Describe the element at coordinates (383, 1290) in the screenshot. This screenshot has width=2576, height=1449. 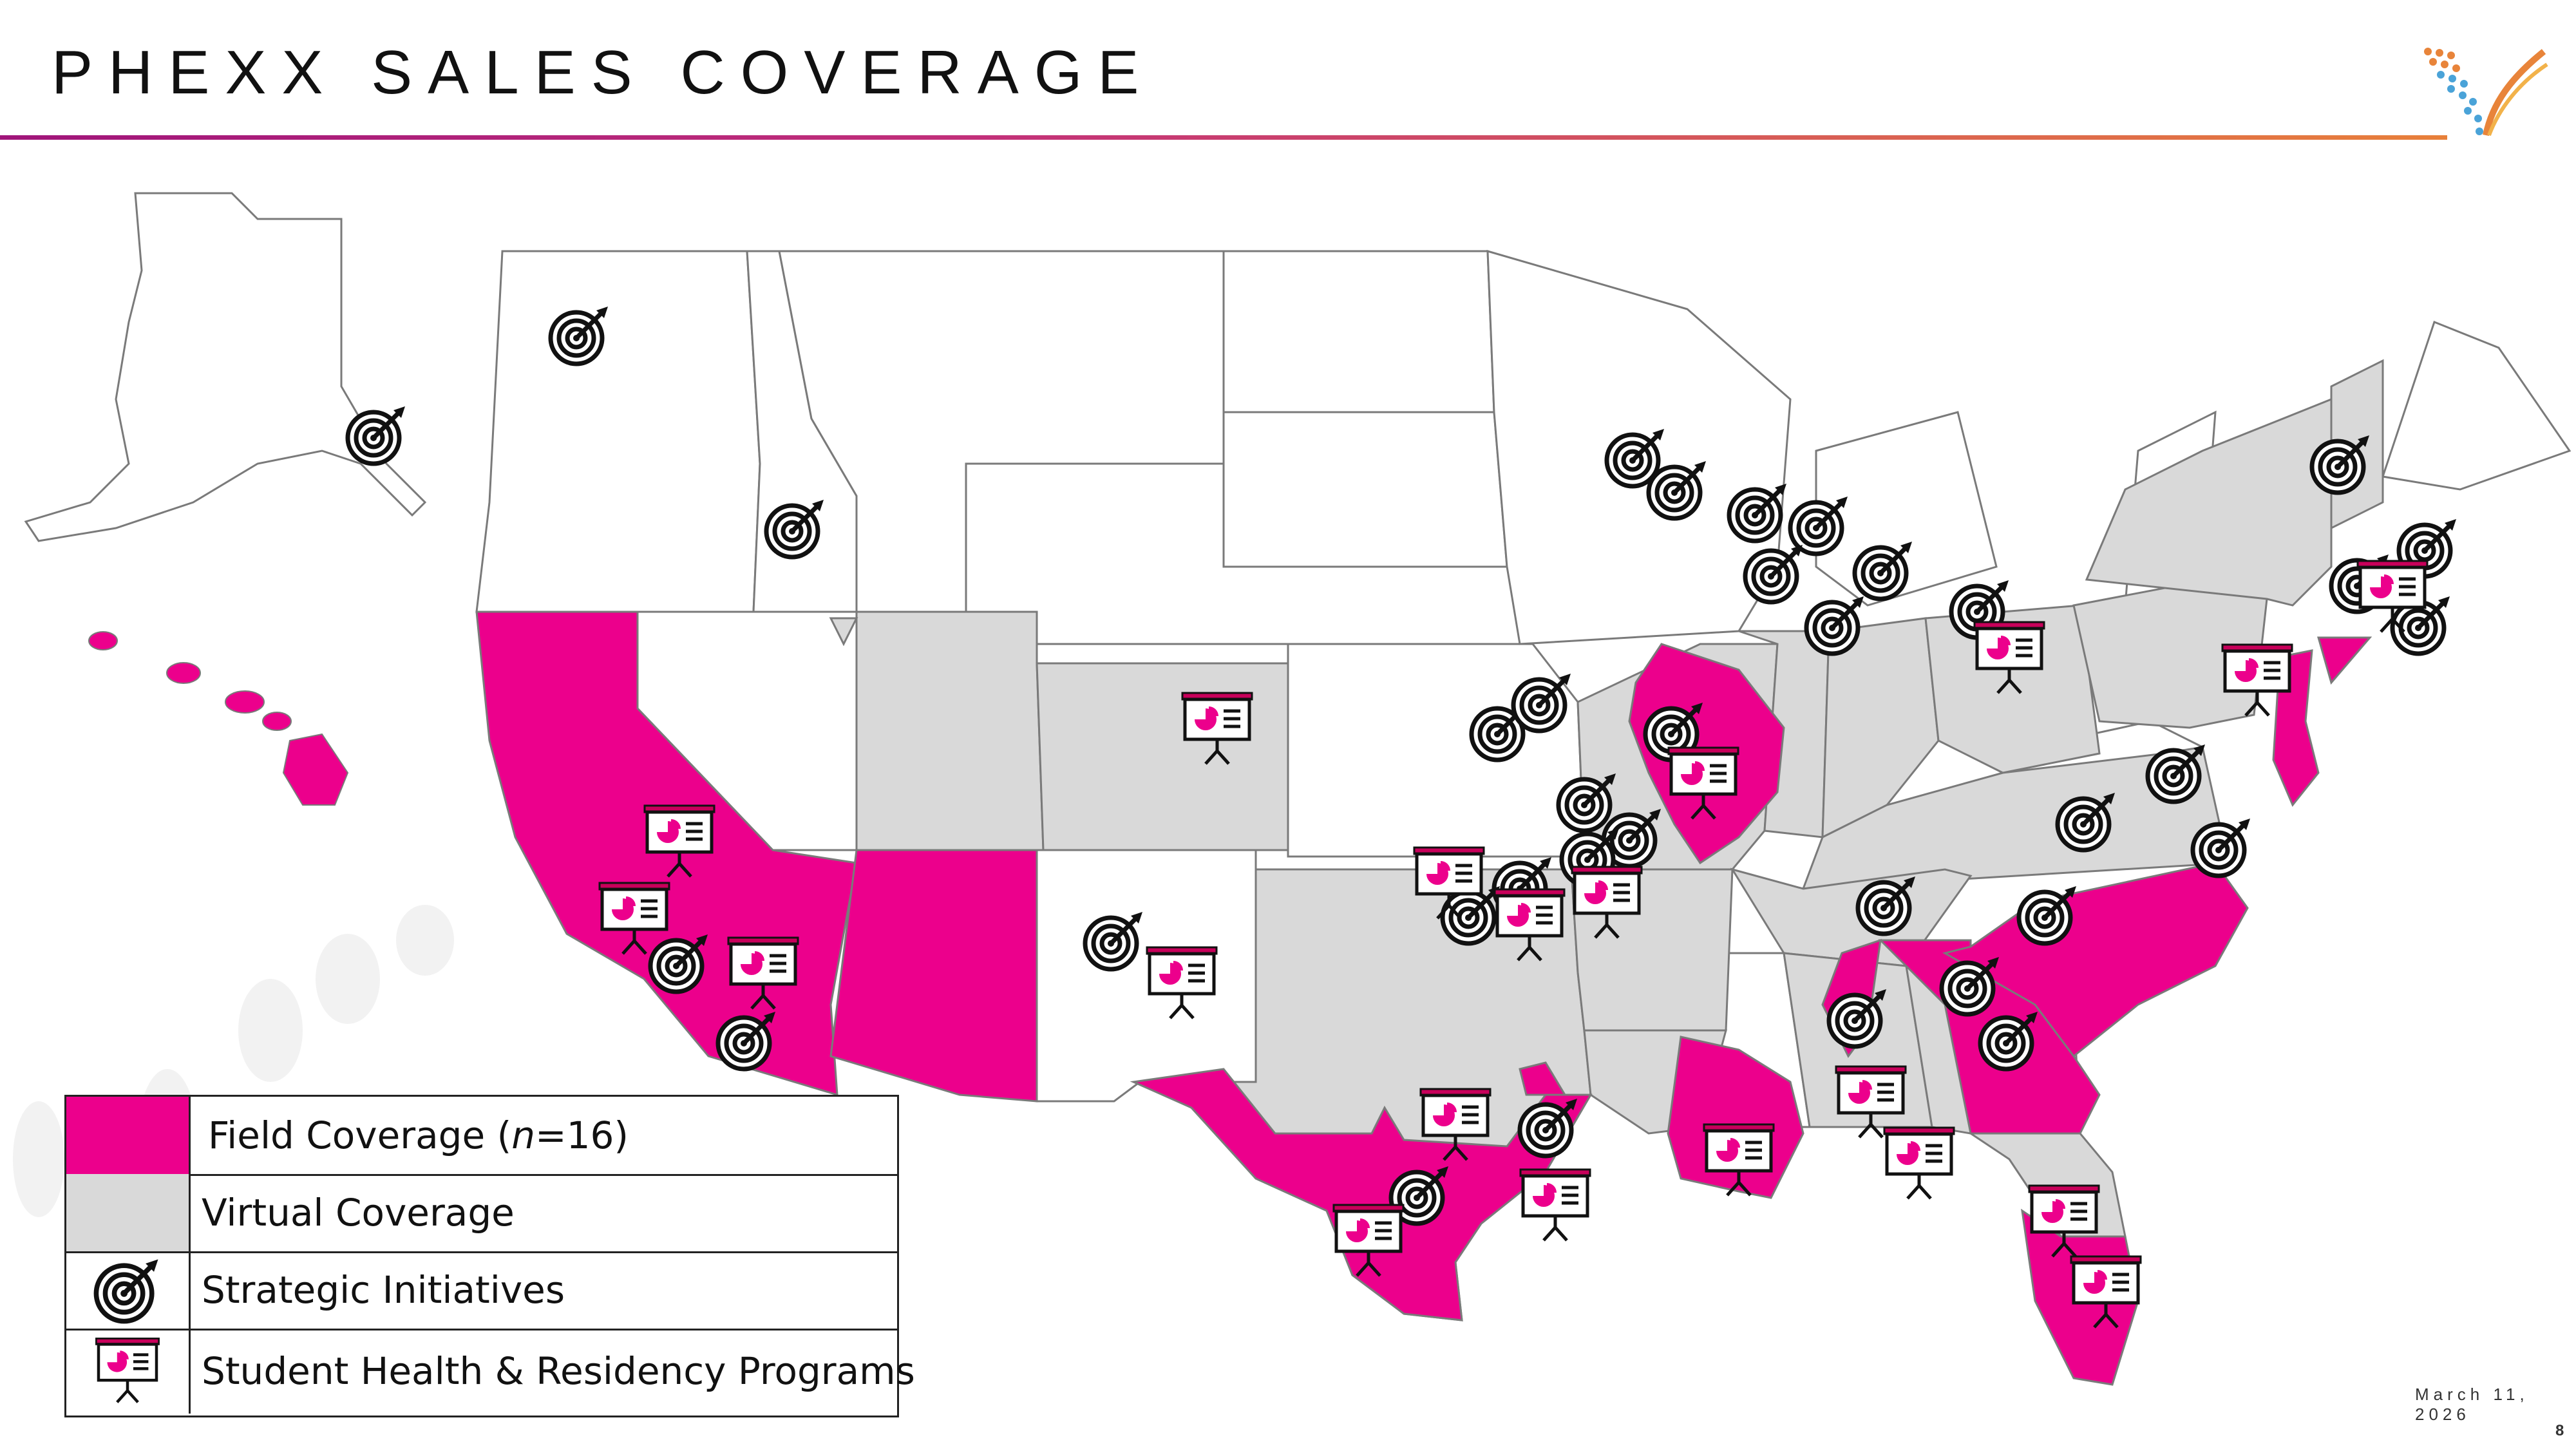
I see `legend-label-strategic: Strategic Initiatives` at that location.